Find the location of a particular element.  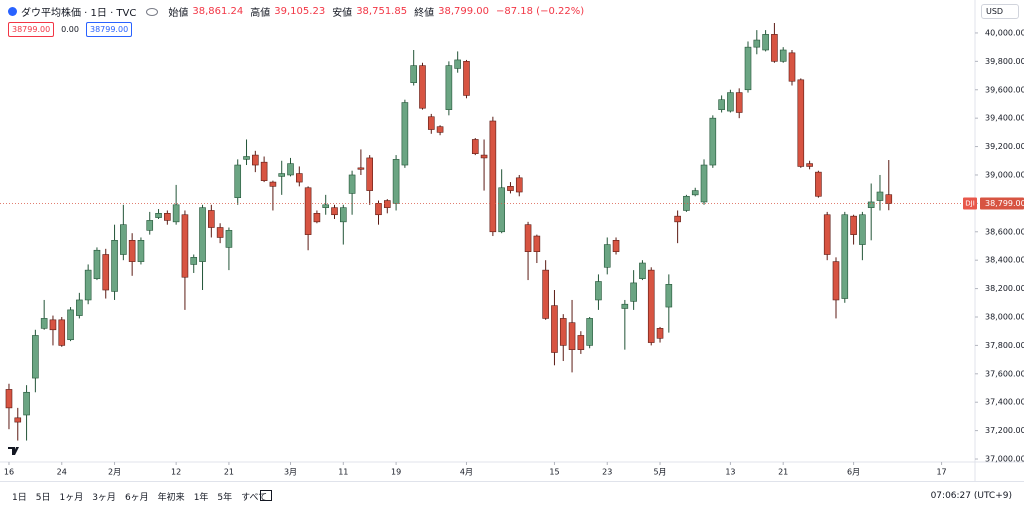

bottom-toolbar: 1日 5日 1ヶ月 3ヶ月 6ヶ月 年初来 1年 5年 すべて 07:06:27 (UTC+9) is located at coordinates (512, 495).